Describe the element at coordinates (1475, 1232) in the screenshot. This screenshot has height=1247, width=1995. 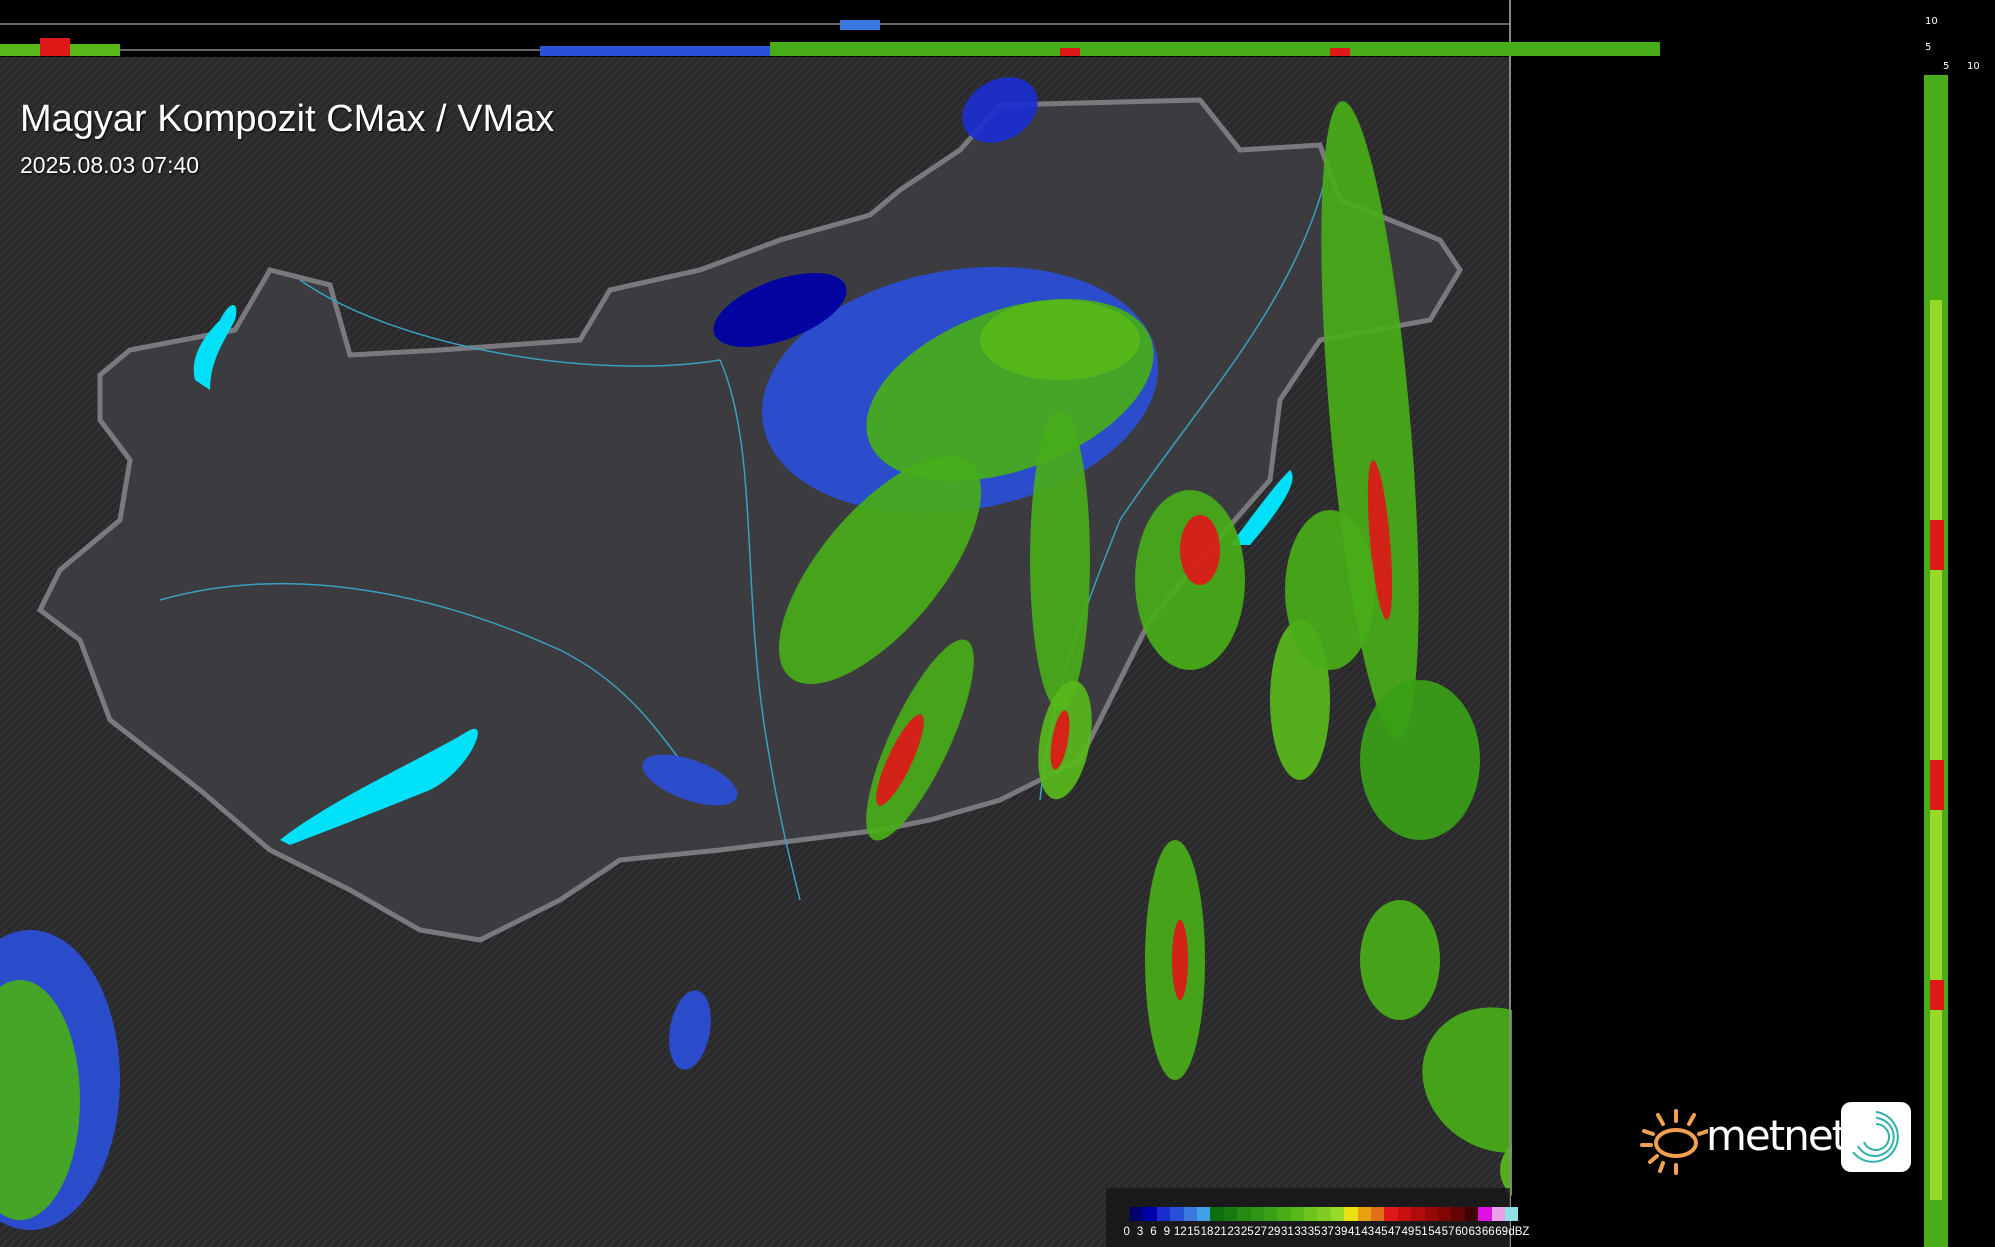
I see `legend-label: 63` at that location.